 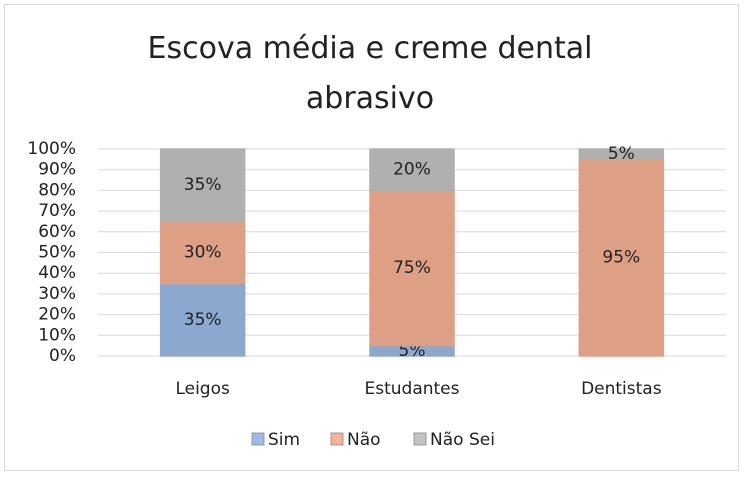 I want to click on legend-label: Não Sei, so click(x=462, y=440).